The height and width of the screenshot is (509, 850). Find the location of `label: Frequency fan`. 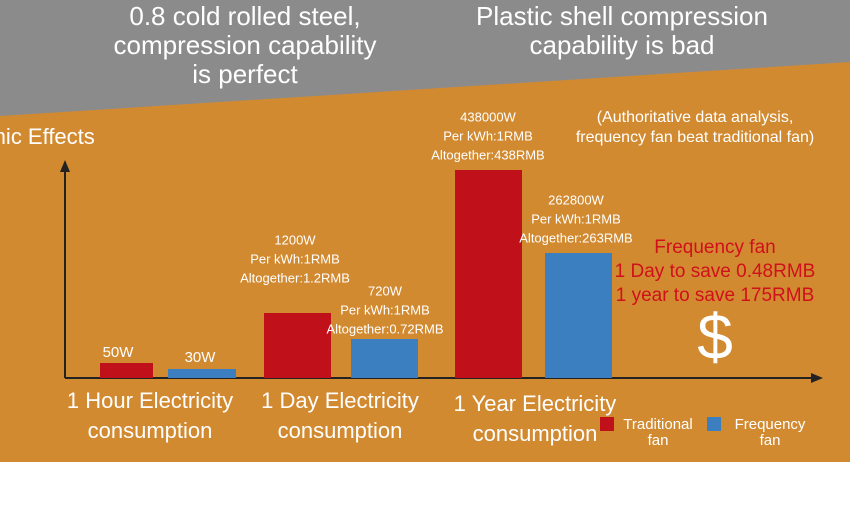

label: Frequency fan is located at coordinates (714, 247).